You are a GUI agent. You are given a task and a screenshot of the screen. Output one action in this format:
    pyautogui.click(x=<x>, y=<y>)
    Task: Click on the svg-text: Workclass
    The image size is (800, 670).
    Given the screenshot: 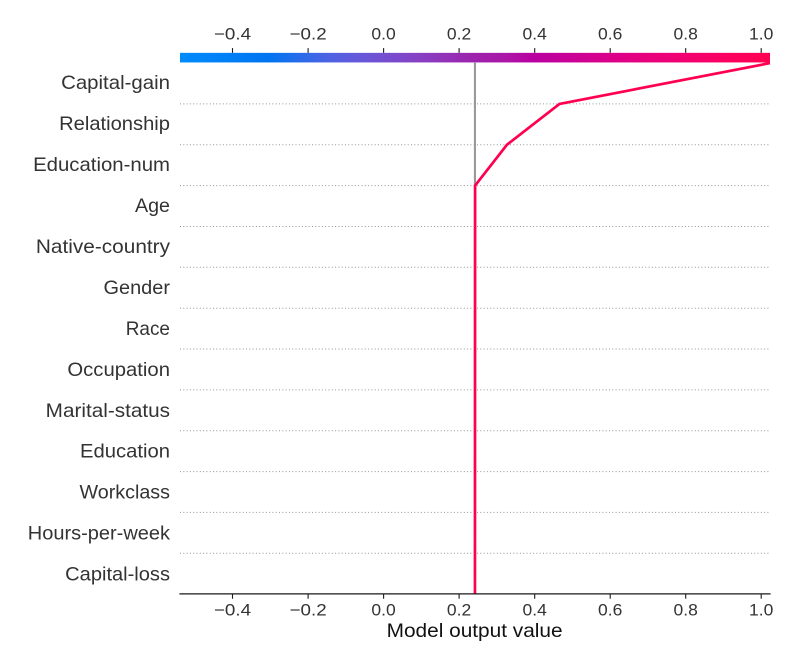 What is the action you would take?
    pyautogui.click(x=125, y=493)
    